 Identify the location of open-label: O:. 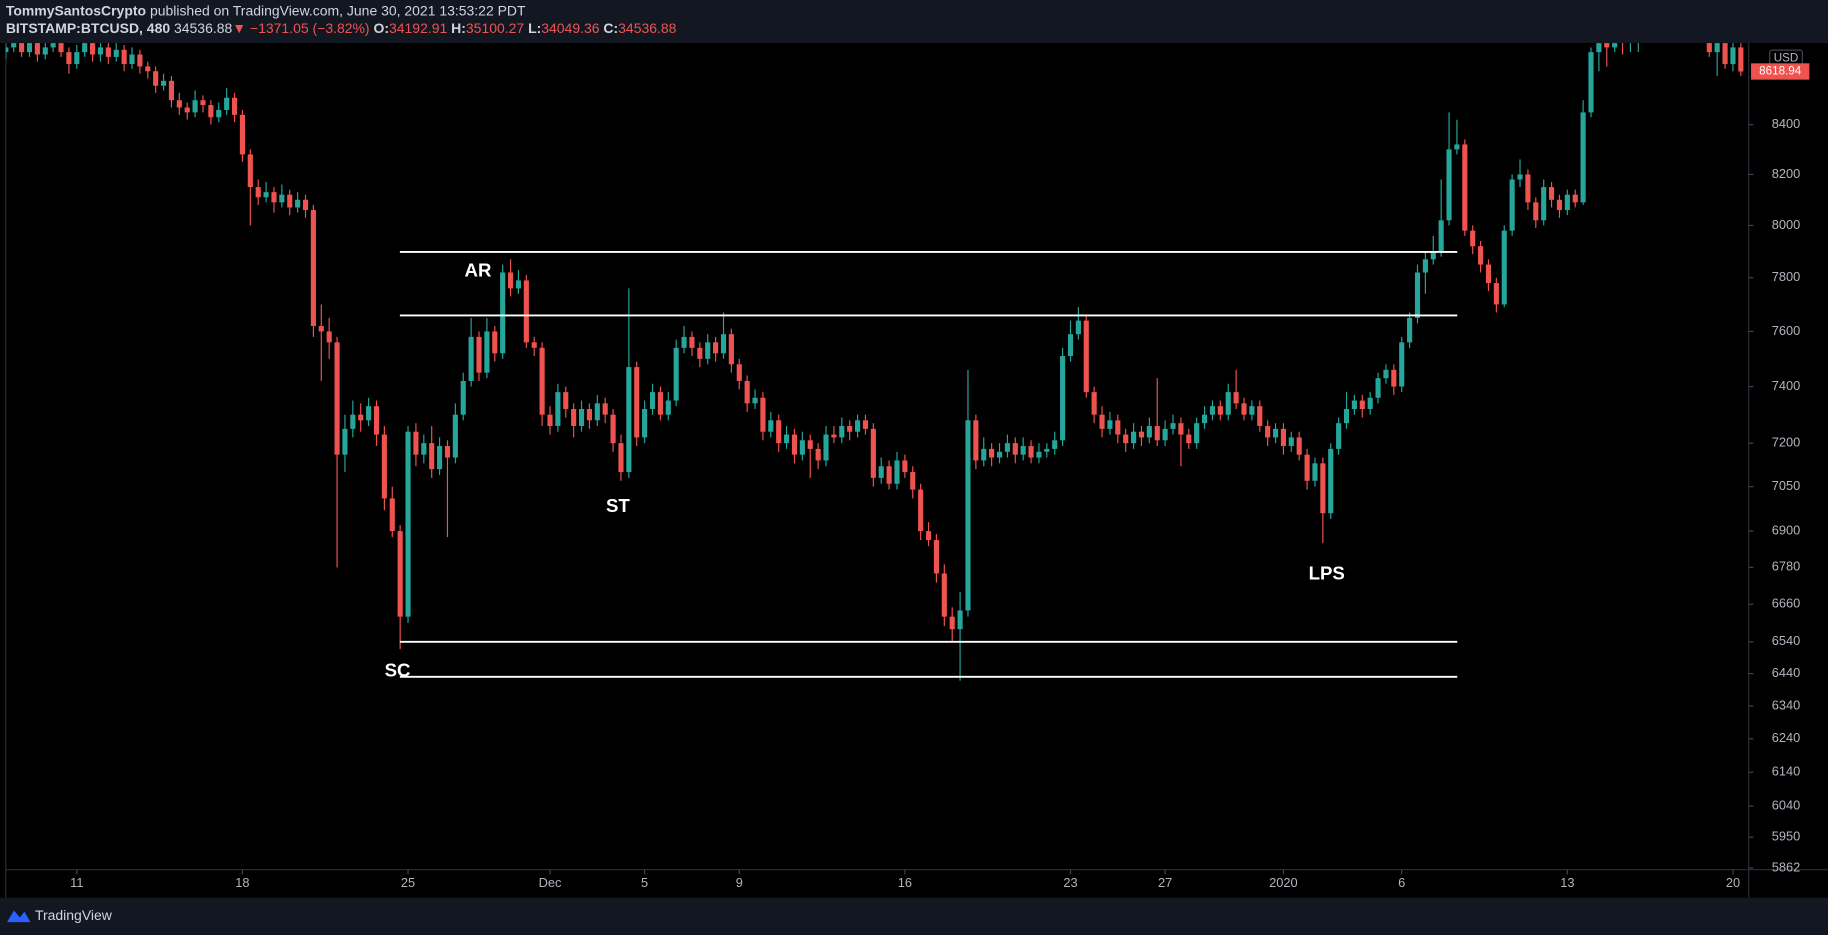
(381, 28).